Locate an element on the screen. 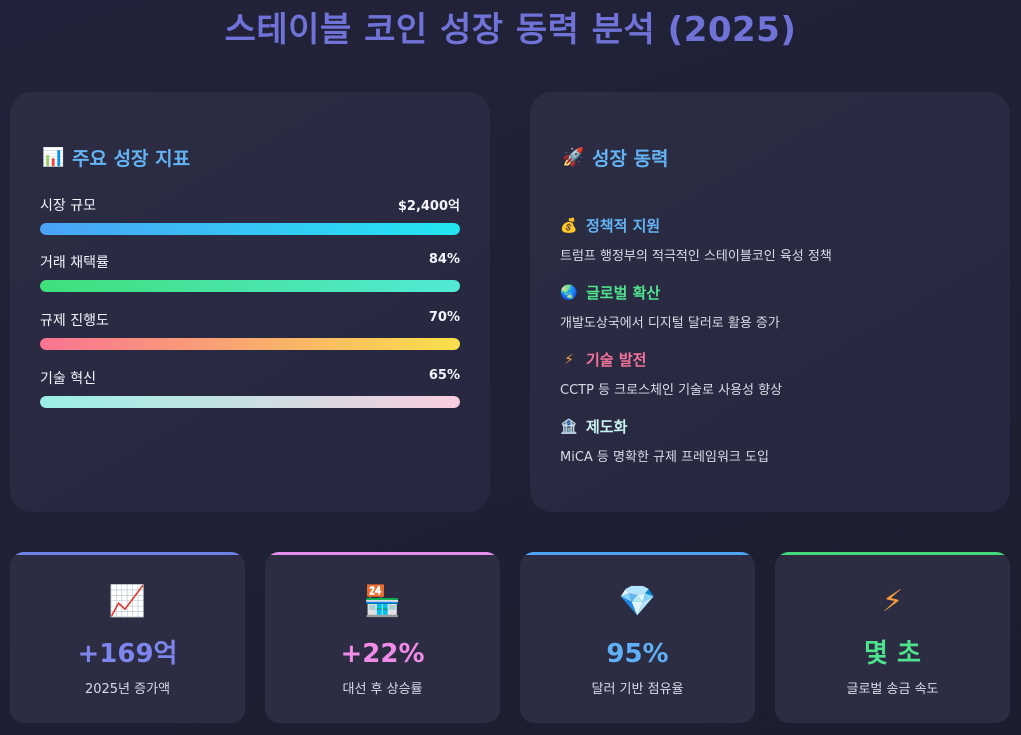 The width and height of the screenshot is (1021, 735). gem-icon: 💎 is located at coordinates (637, 601).